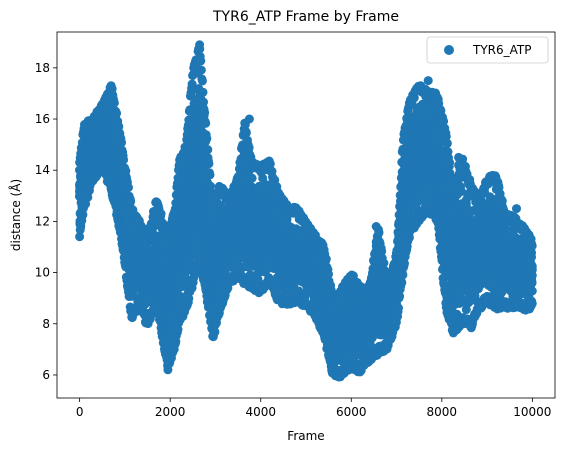 This screenshot has width=563, height=453. Describe the element at coordinates (305, 17) in the screenshot. I see `chart-title: TYR6_ATP Frame by Frame` at that location.